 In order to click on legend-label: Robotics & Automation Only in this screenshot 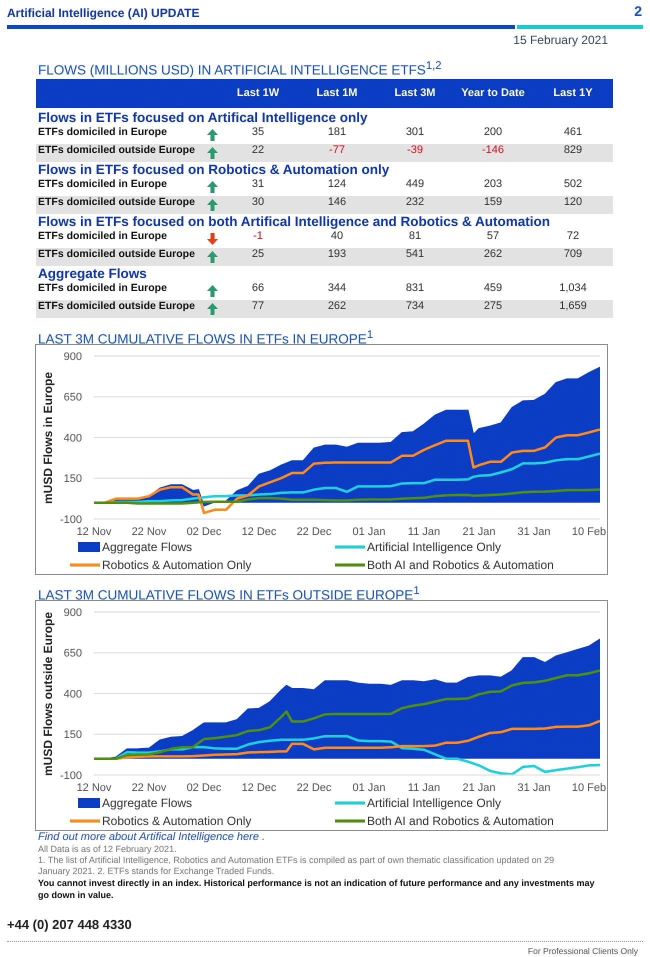, I will do `click(177, 565)`.